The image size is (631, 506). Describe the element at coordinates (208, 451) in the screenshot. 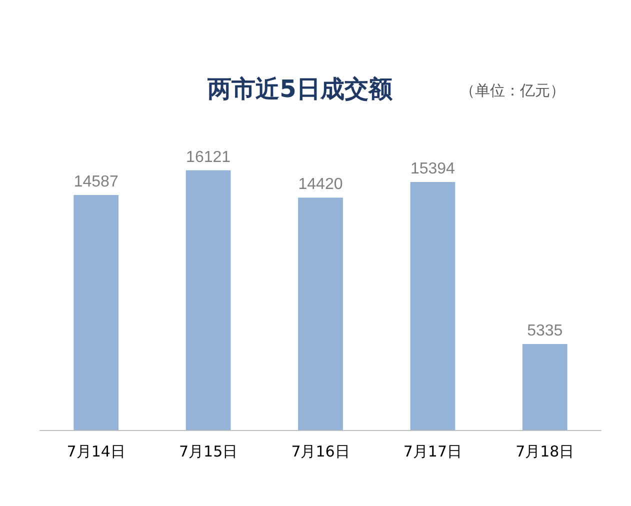

I see `x-tick-label: 7月15日` at that location.